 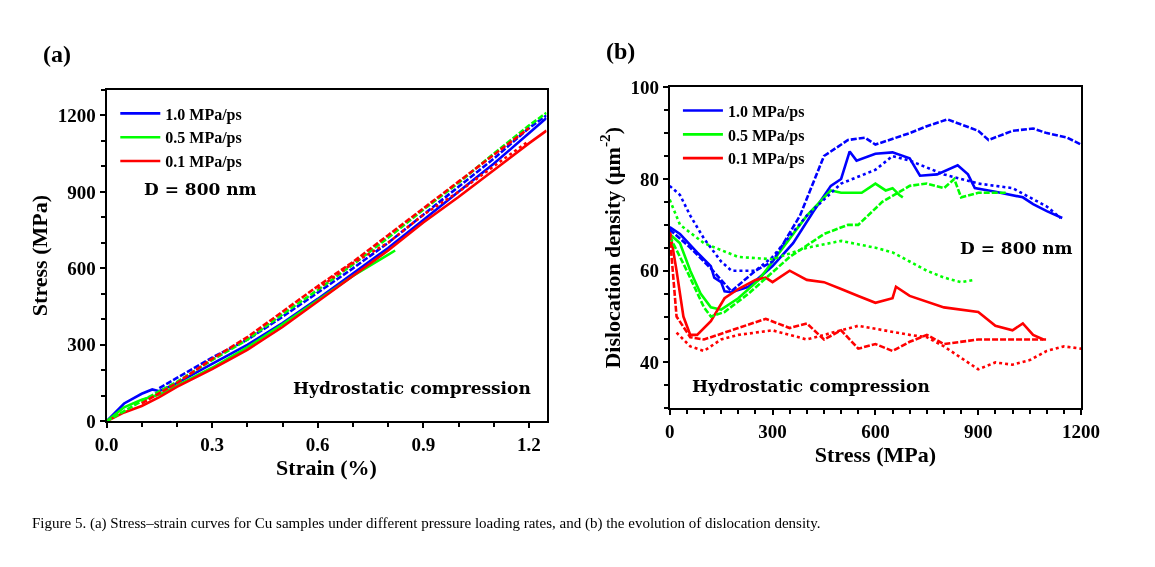 What do you see at coordinates (81, 192) in the screenshot?
I see `y-tick-label: 900` at bounding box center [81, 192].